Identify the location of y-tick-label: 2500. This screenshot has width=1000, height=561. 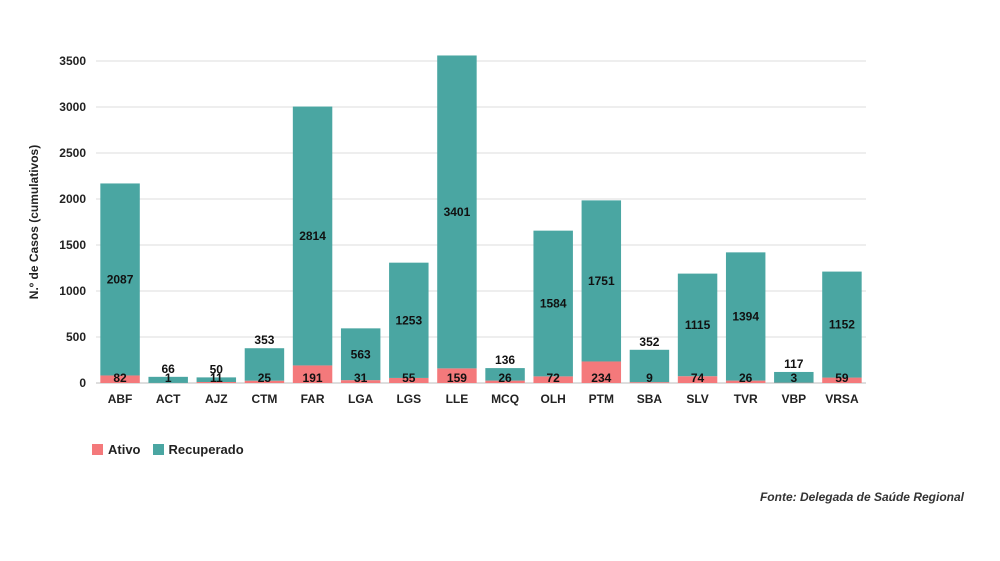
(72, 153).